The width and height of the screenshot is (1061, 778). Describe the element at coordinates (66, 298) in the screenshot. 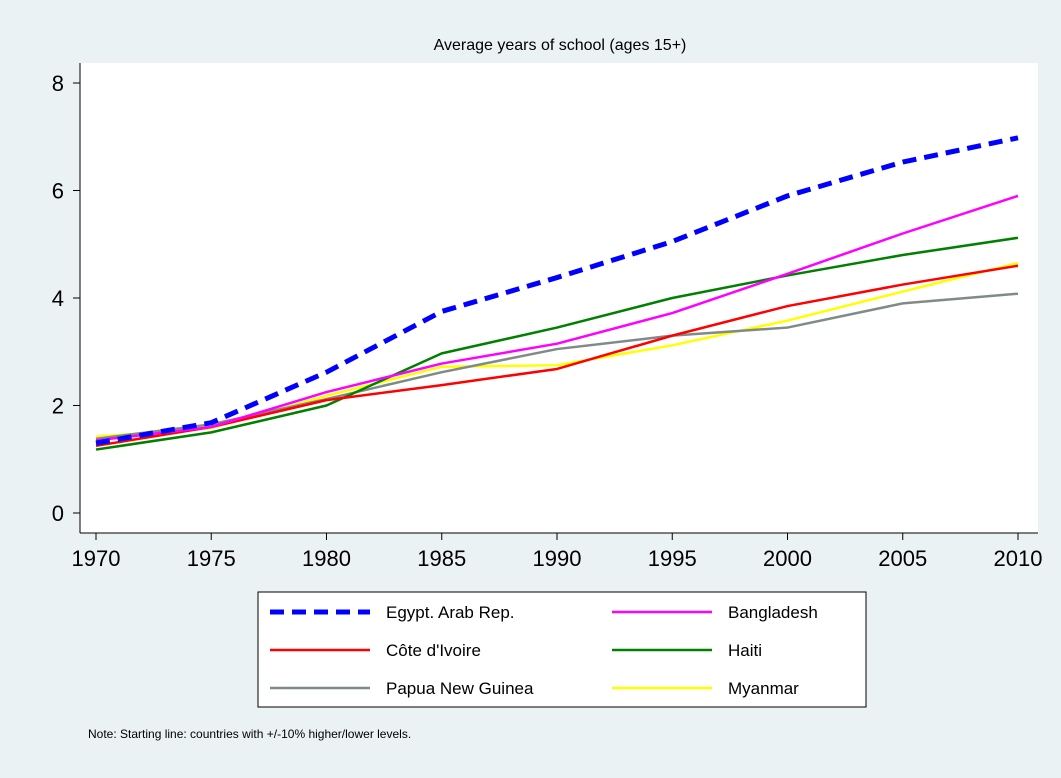

I see `y-axis-ticks: 0 2 4 6 8` at that location.